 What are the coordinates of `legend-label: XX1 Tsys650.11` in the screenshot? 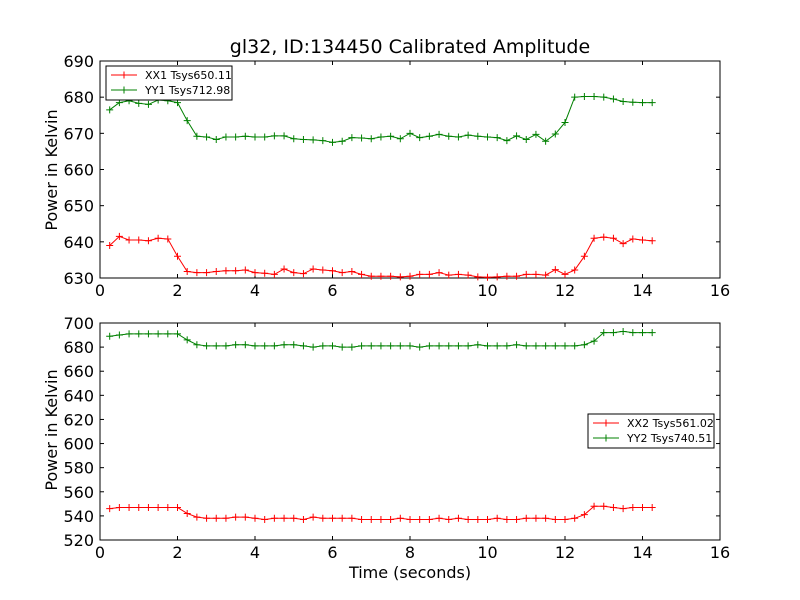 It's located at (188, 75).